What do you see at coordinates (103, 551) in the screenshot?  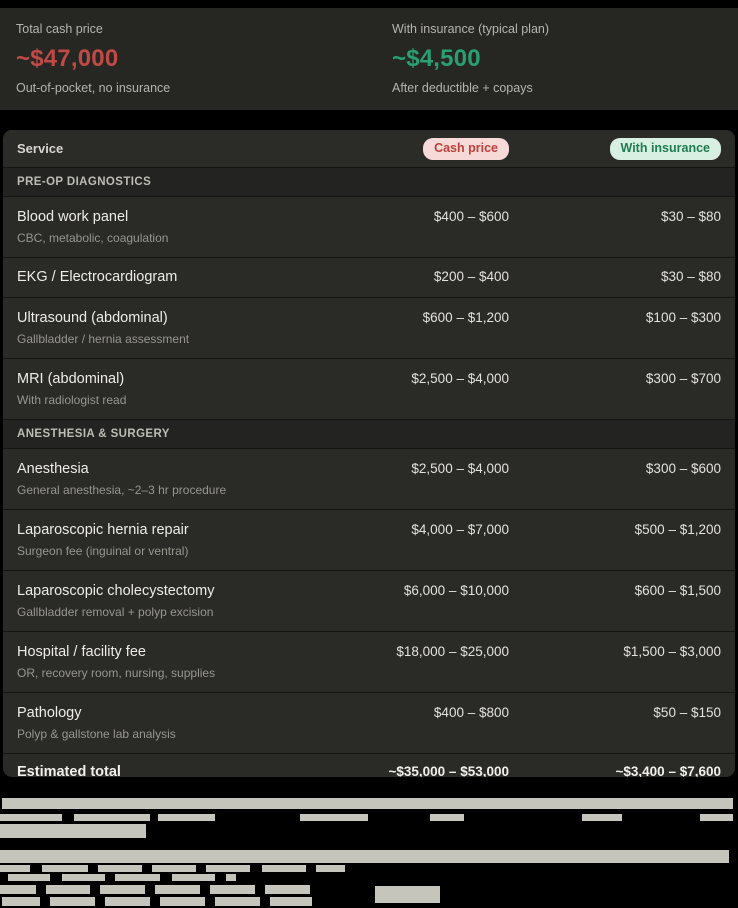 I see `service-description: Surgeon fee (inguinal or ventral)` at bounding box center [103, 551].